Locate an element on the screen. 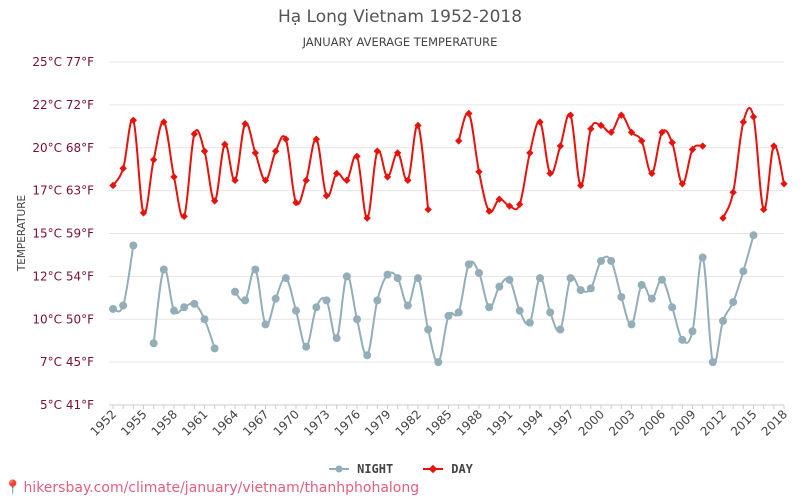  day-point-2008 is located at coordinates (682, 184).